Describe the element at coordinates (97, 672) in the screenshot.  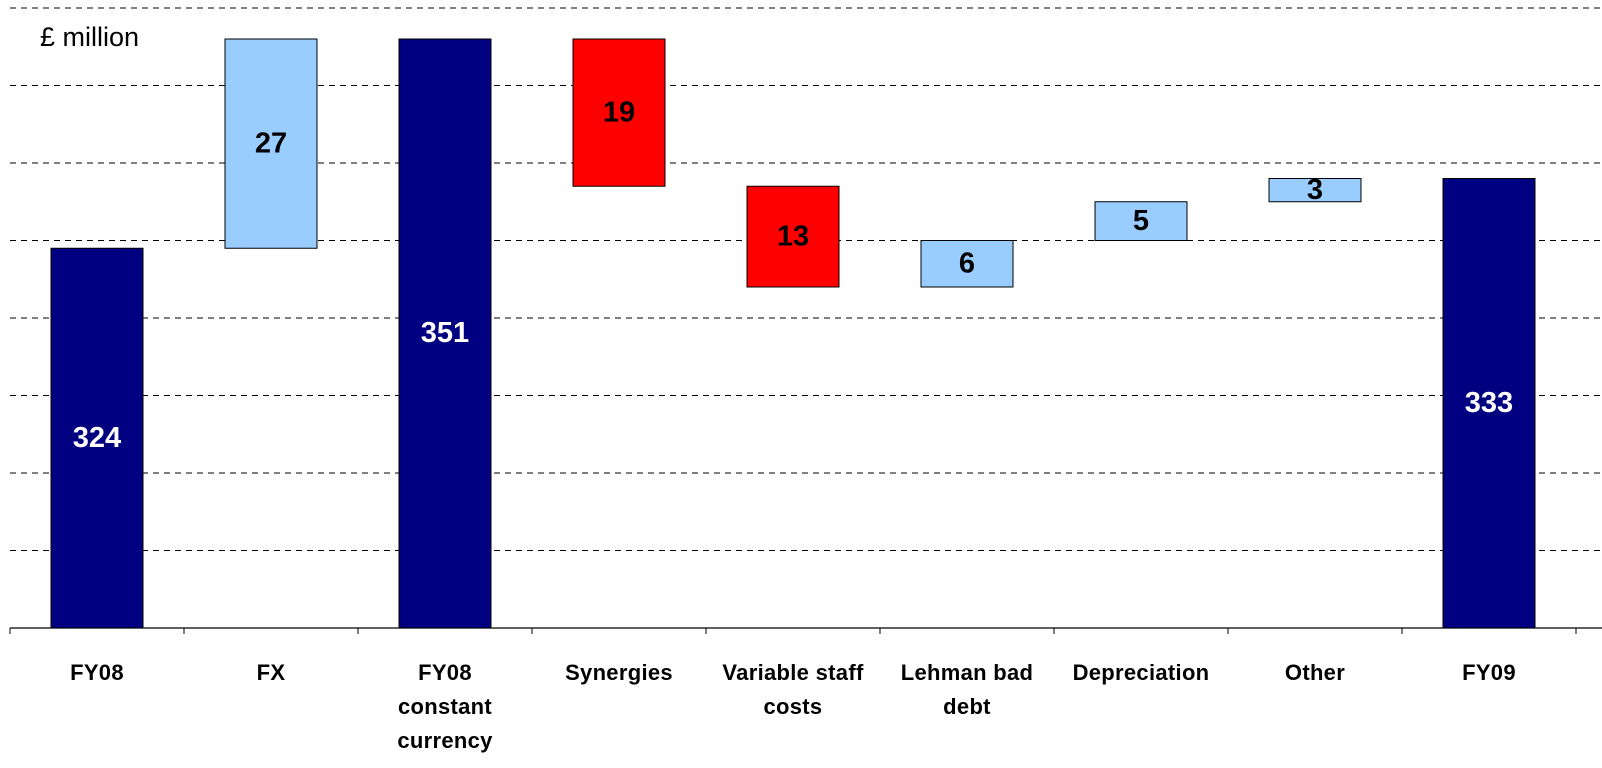
I see `x-tick-label: FY08` at that location.